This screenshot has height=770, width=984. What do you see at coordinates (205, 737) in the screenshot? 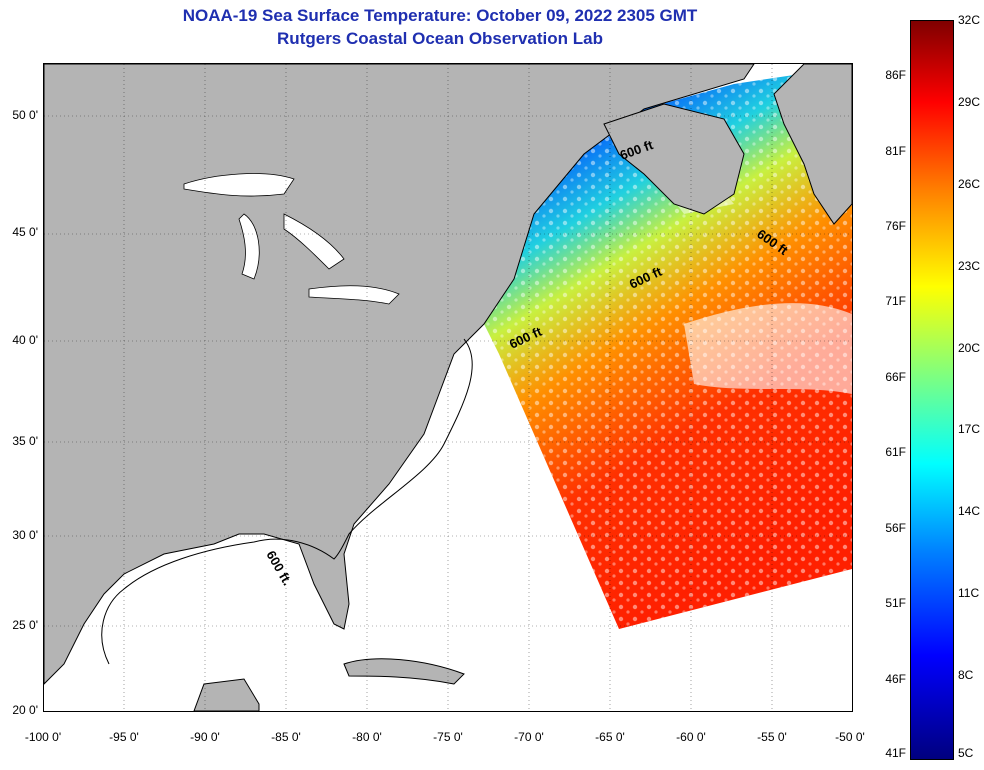
I see `lon-tick-label: -90 0'` at bounding box center [205, 737].